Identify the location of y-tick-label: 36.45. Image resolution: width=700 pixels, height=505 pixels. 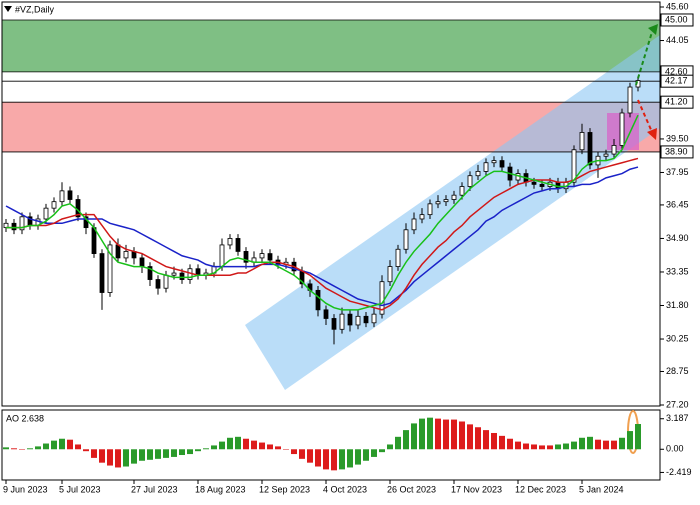
(677, 204).